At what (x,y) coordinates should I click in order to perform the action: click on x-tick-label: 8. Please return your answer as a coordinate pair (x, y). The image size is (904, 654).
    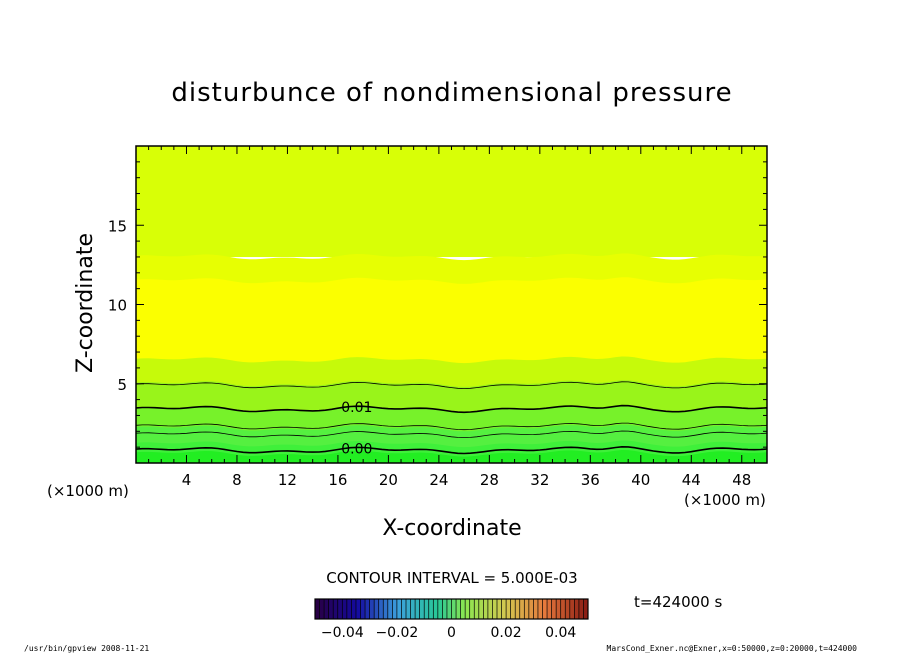
    Looking at the image, I should click on (237, 480).